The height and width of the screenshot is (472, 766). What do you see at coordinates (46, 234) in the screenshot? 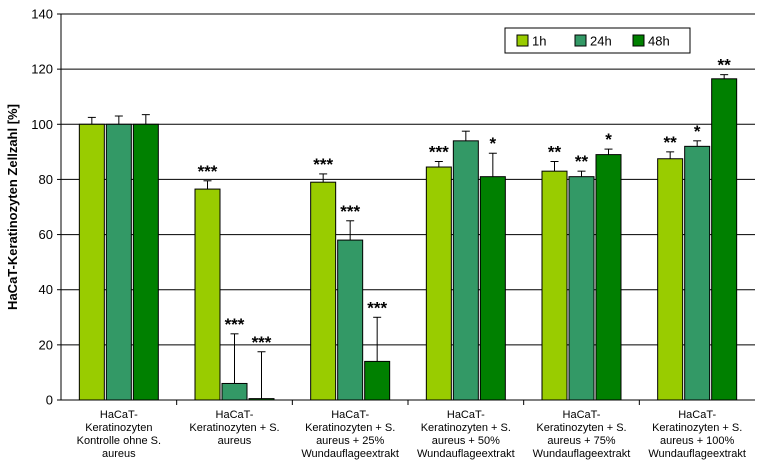
I see `y-tick-label: 60` at bounding box center [46, 234].